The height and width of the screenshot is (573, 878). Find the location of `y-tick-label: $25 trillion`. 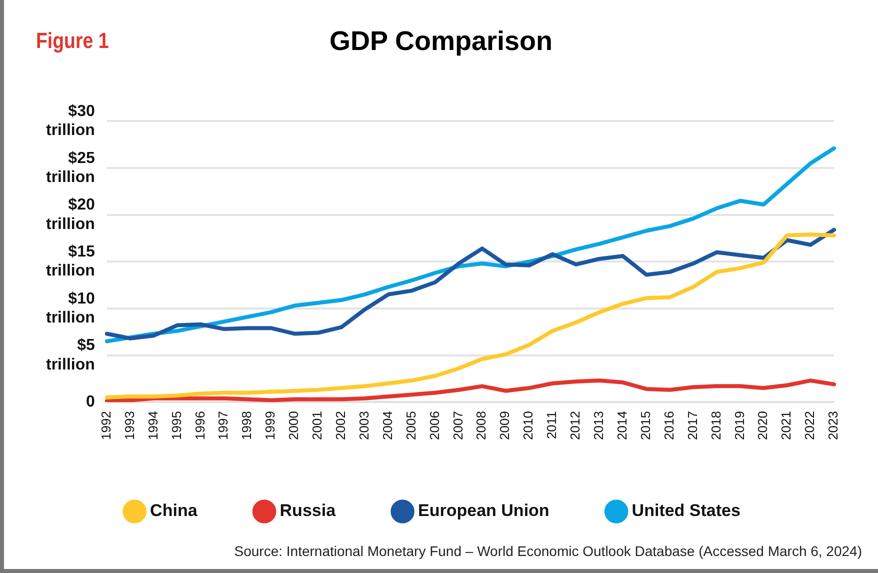

y-tick-label: $25 trillion is located at coordinates (70, 168).